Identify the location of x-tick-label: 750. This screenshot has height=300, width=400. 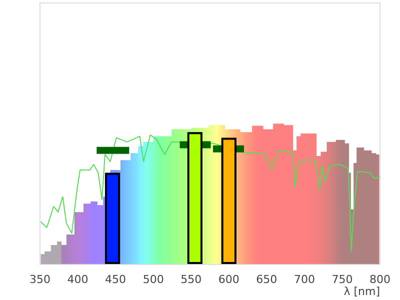
(342, 279).